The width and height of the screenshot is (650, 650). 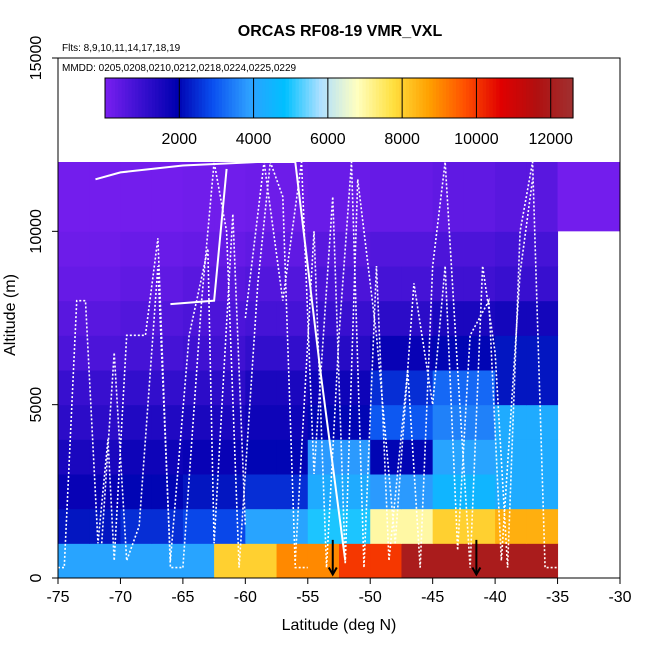 What do you see at coordinates (432, 597) in the screenshot?
I see `x-tick-label: -45` at bounding box center [432, 597].